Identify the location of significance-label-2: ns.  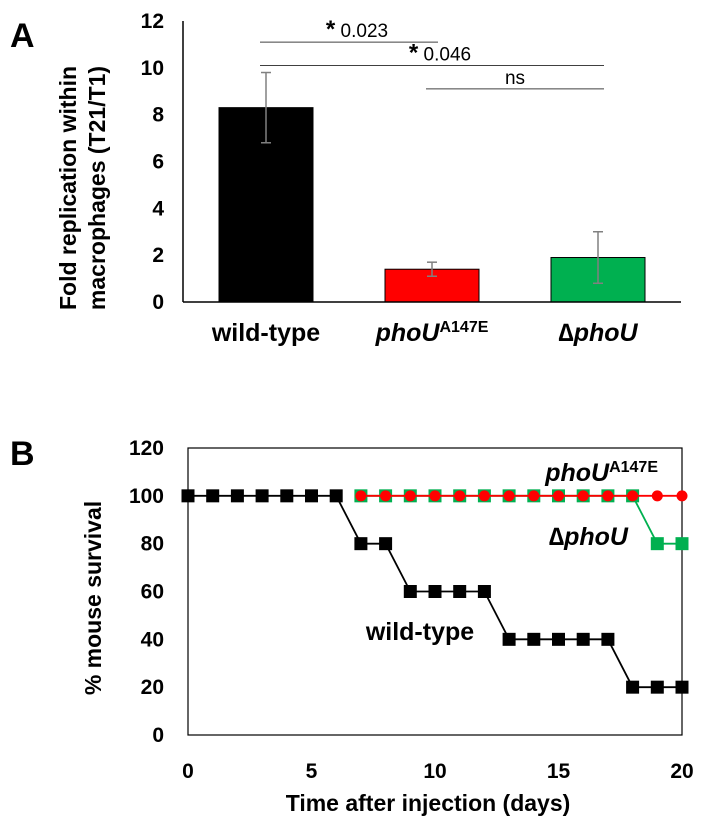
(515, 78).